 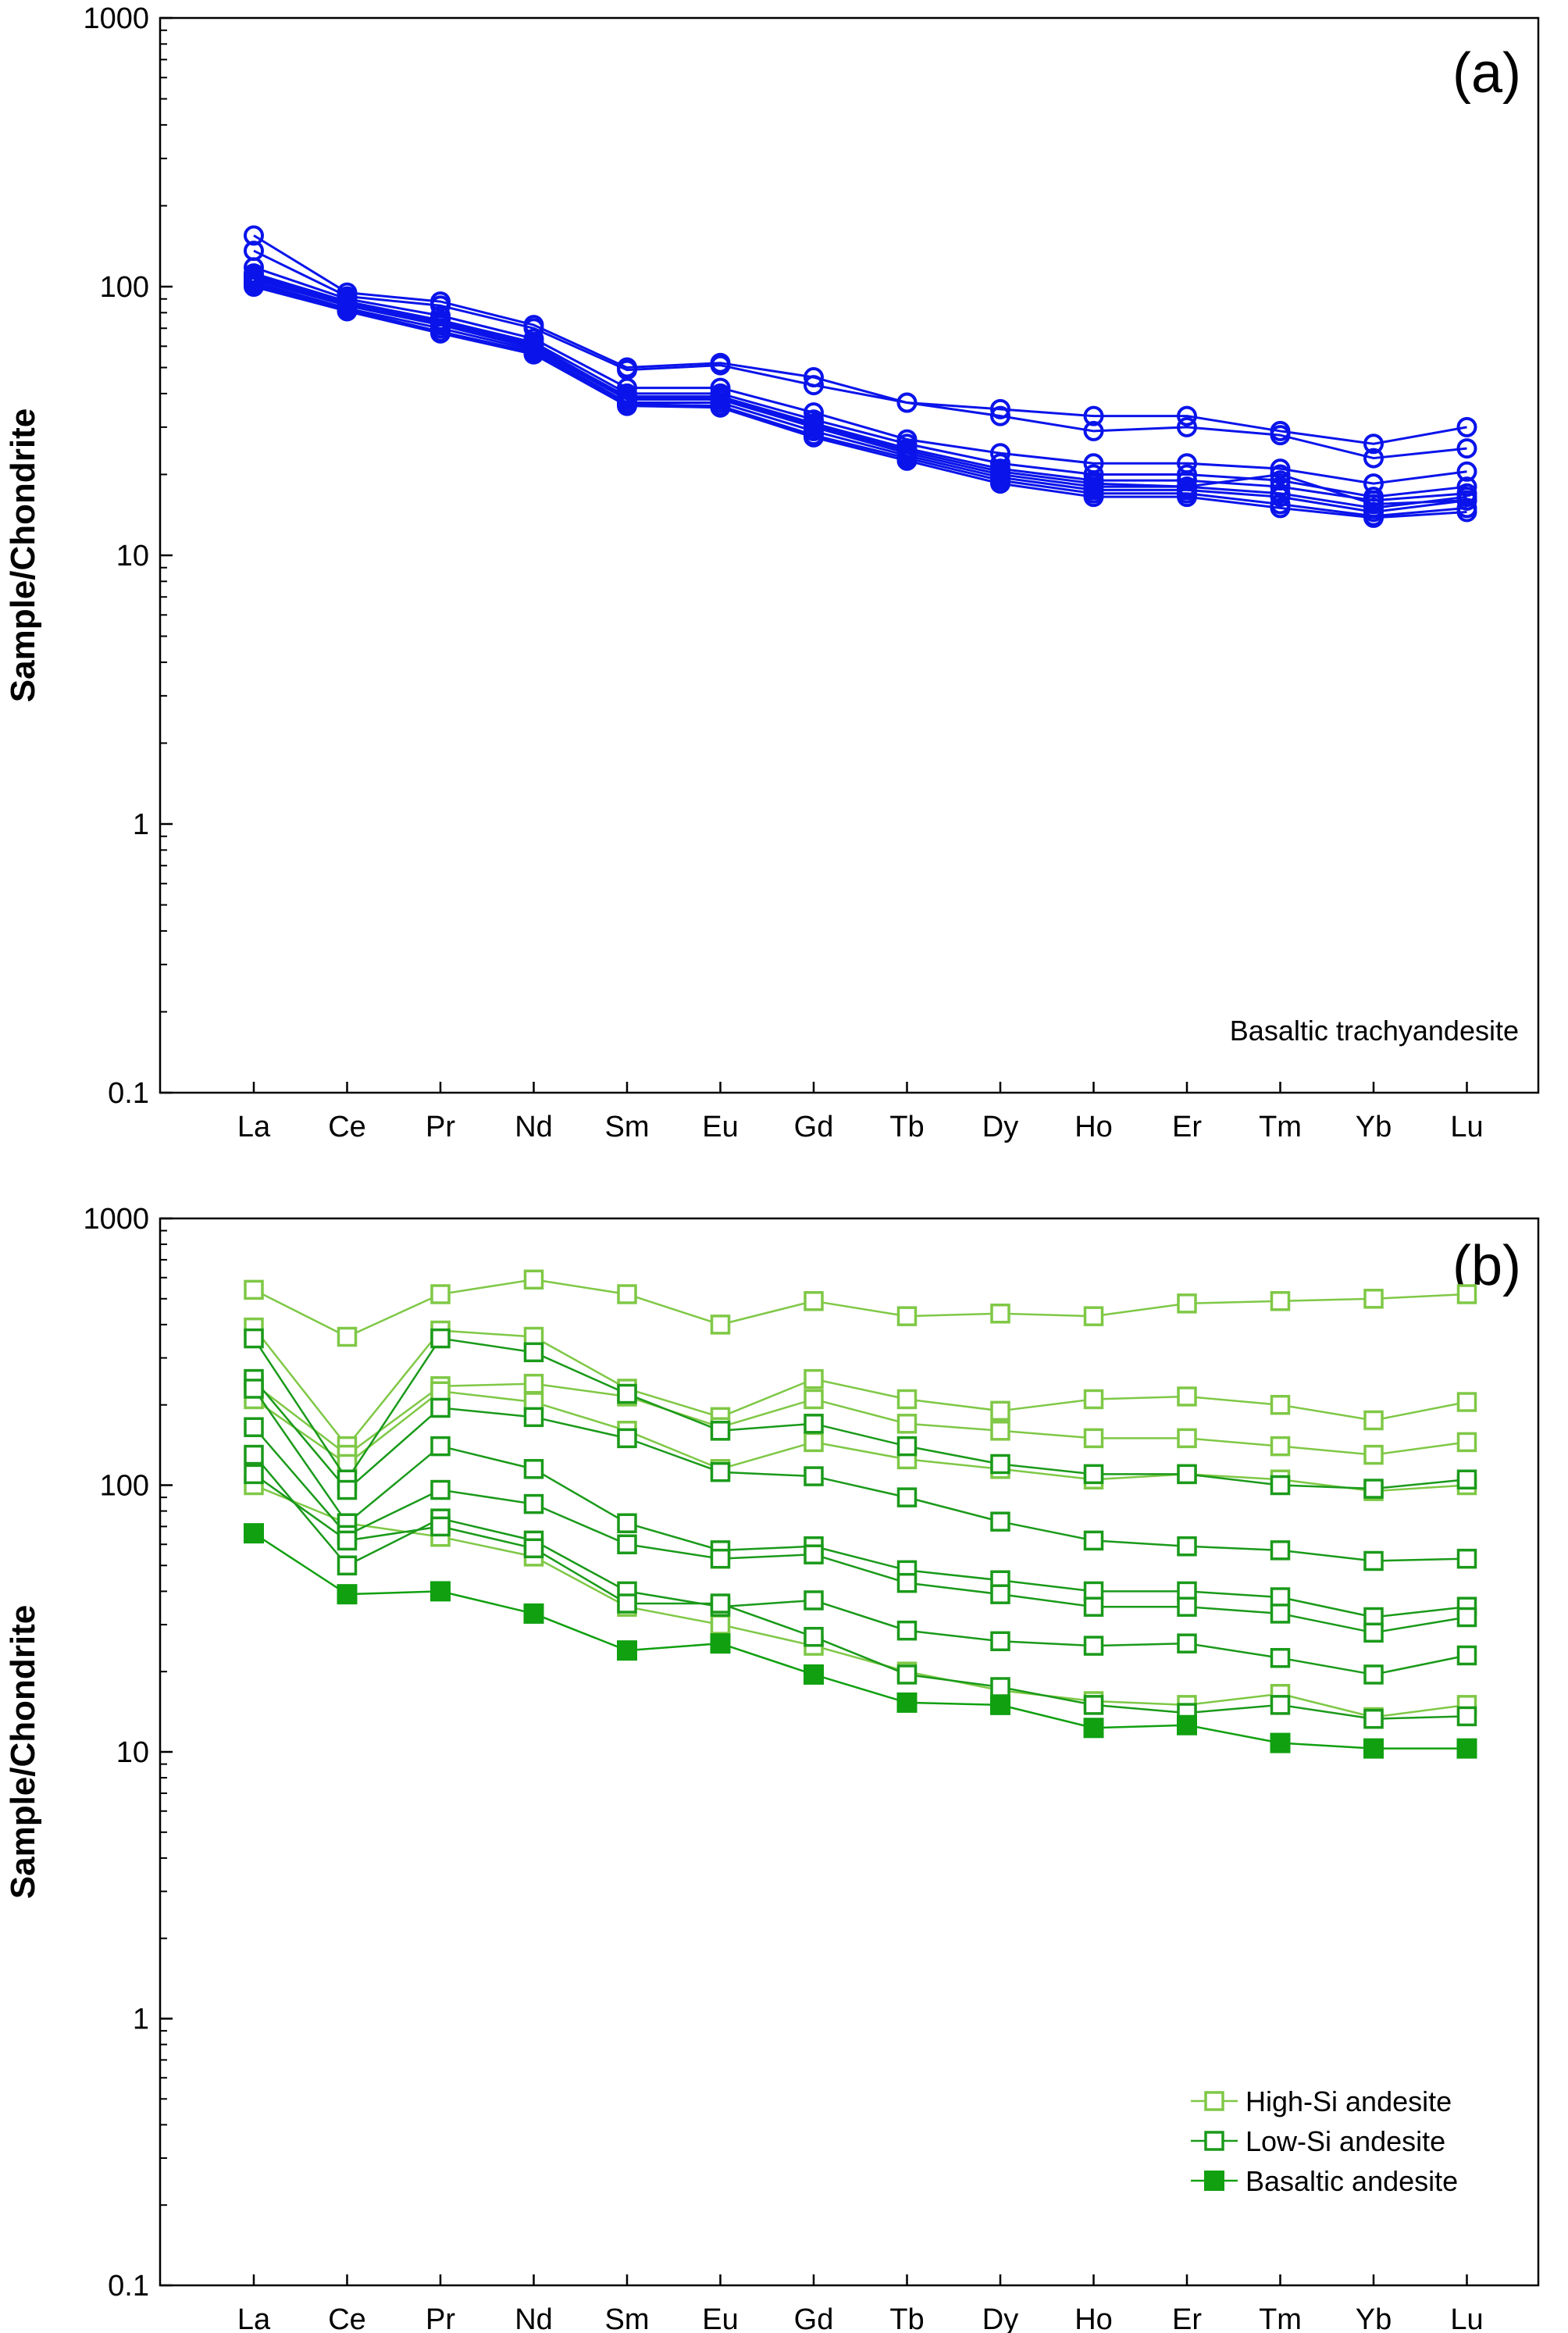 I want to click on x-tick-label: Dy, so click(x=1000, y=1127).